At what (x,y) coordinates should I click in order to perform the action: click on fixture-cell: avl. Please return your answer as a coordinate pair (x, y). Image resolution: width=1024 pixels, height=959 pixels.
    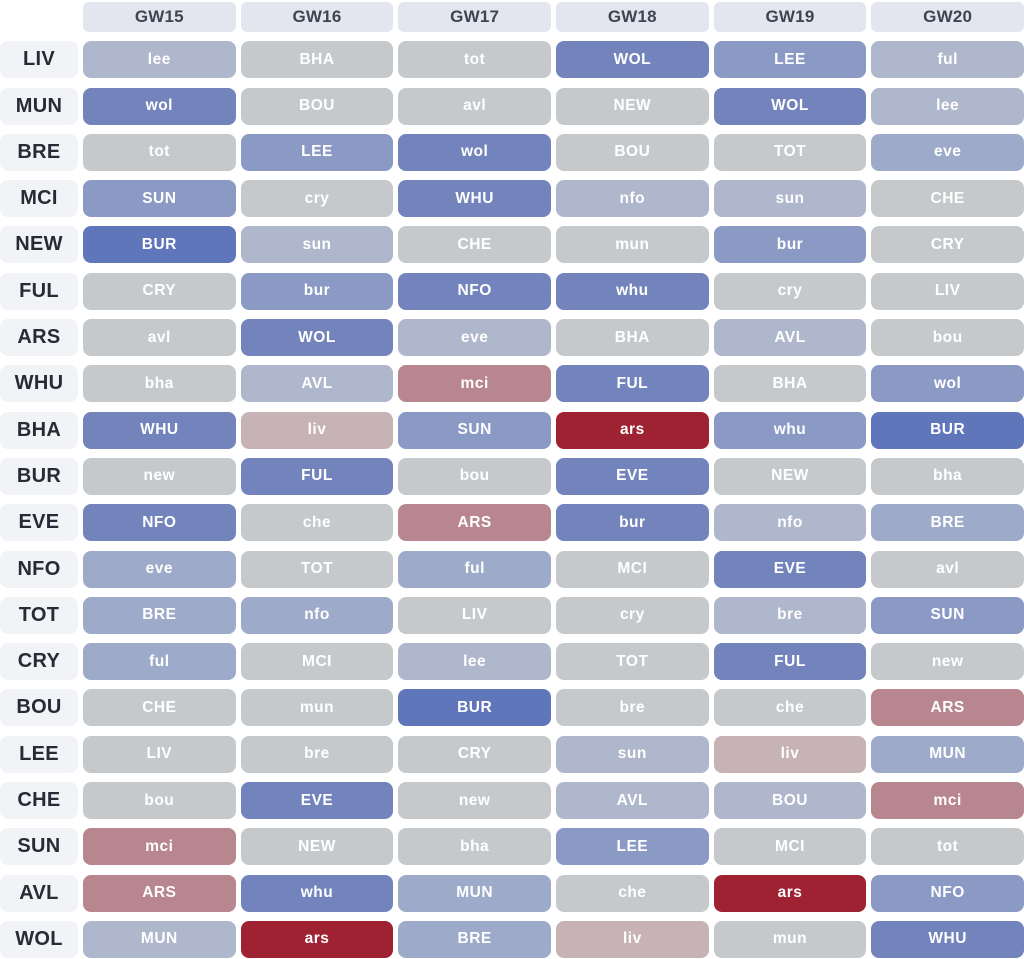
    Looking at the image, I should click on (474, 106).